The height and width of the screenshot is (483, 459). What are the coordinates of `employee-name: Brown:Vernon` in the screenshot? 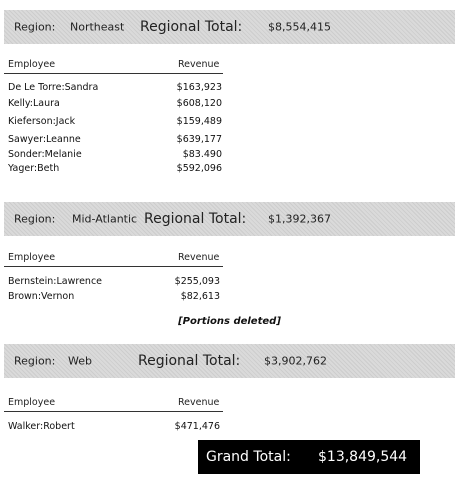 It's located at (41, 296).